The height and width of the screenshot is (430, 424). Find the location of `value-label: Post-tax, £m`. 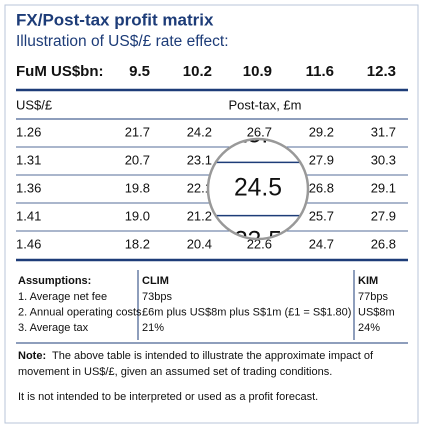

value-label: Post-tax, £m is located at coordinates (265, 104).